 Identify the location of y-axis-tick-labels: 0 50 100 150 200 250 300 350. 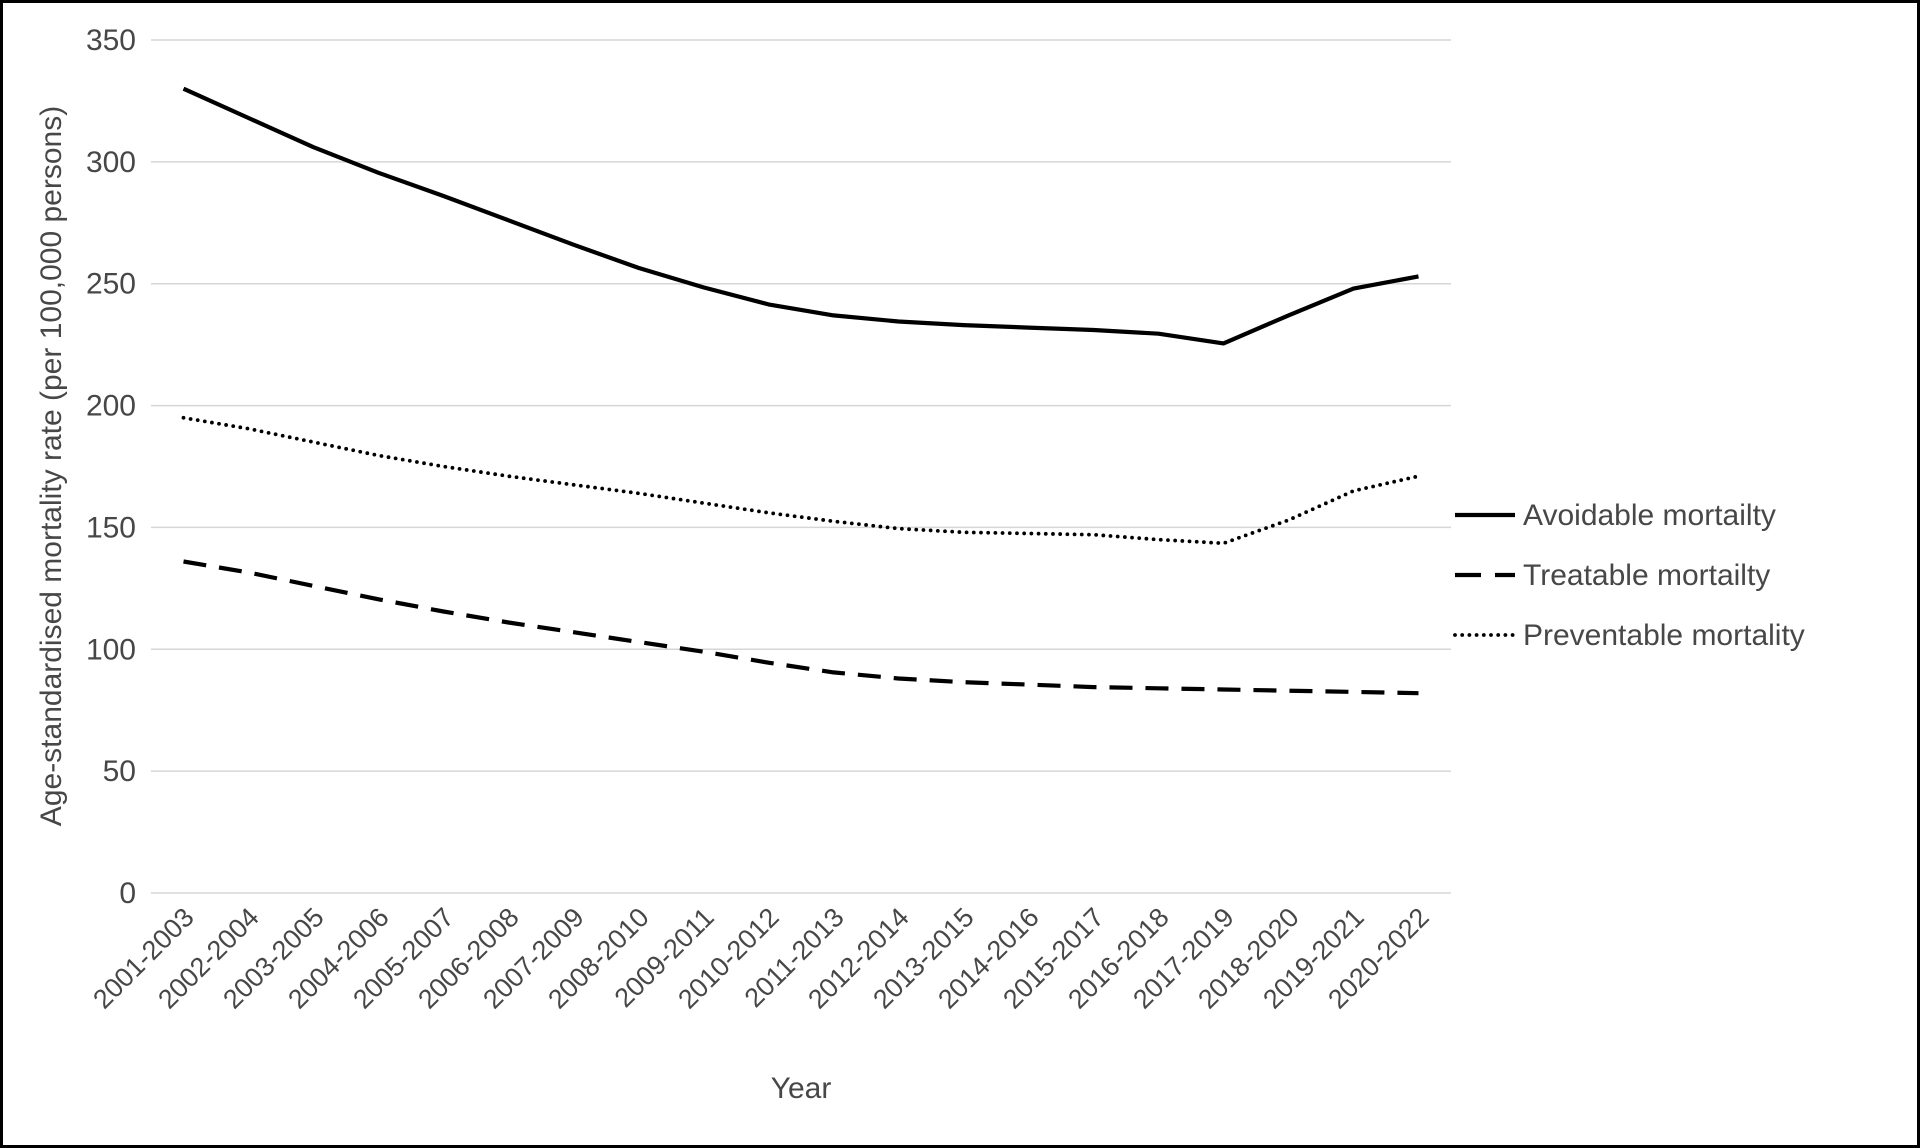
(111, 467).